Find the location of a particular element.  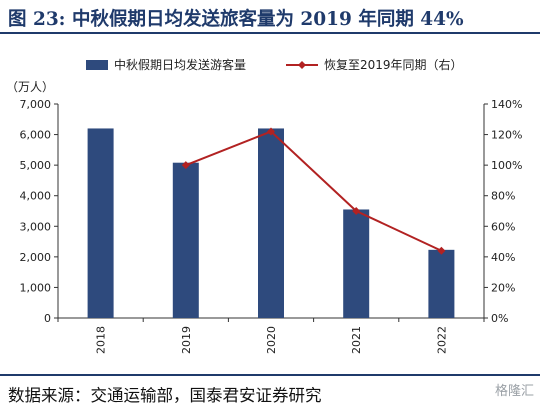

right-tick-label: 140% is located at coordinates (506, 104).